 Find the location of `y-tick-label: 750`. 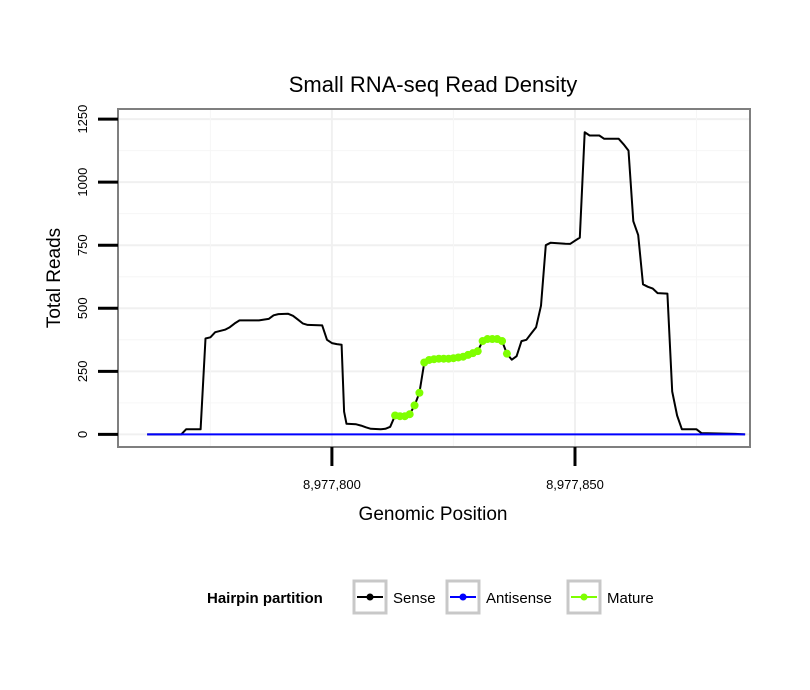

y-tick-label: 750 is located at coordinates (82, 245).